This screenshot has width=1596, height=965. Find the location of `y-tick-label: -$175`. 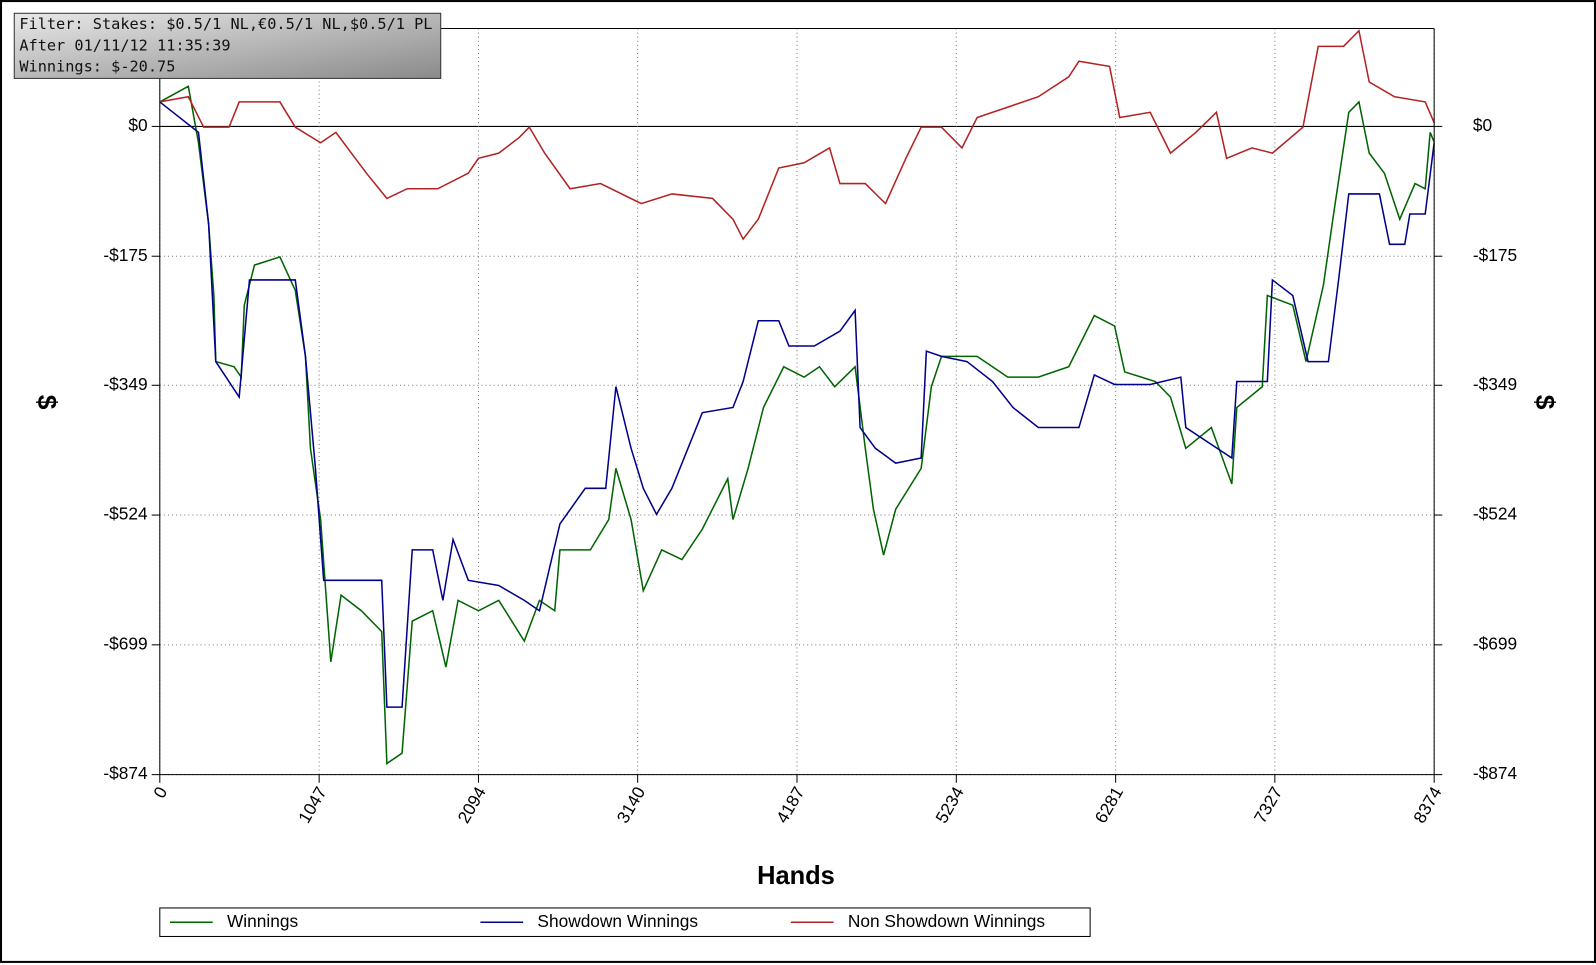

y-tick-label: -$175 is located at coordinates (125, 255).